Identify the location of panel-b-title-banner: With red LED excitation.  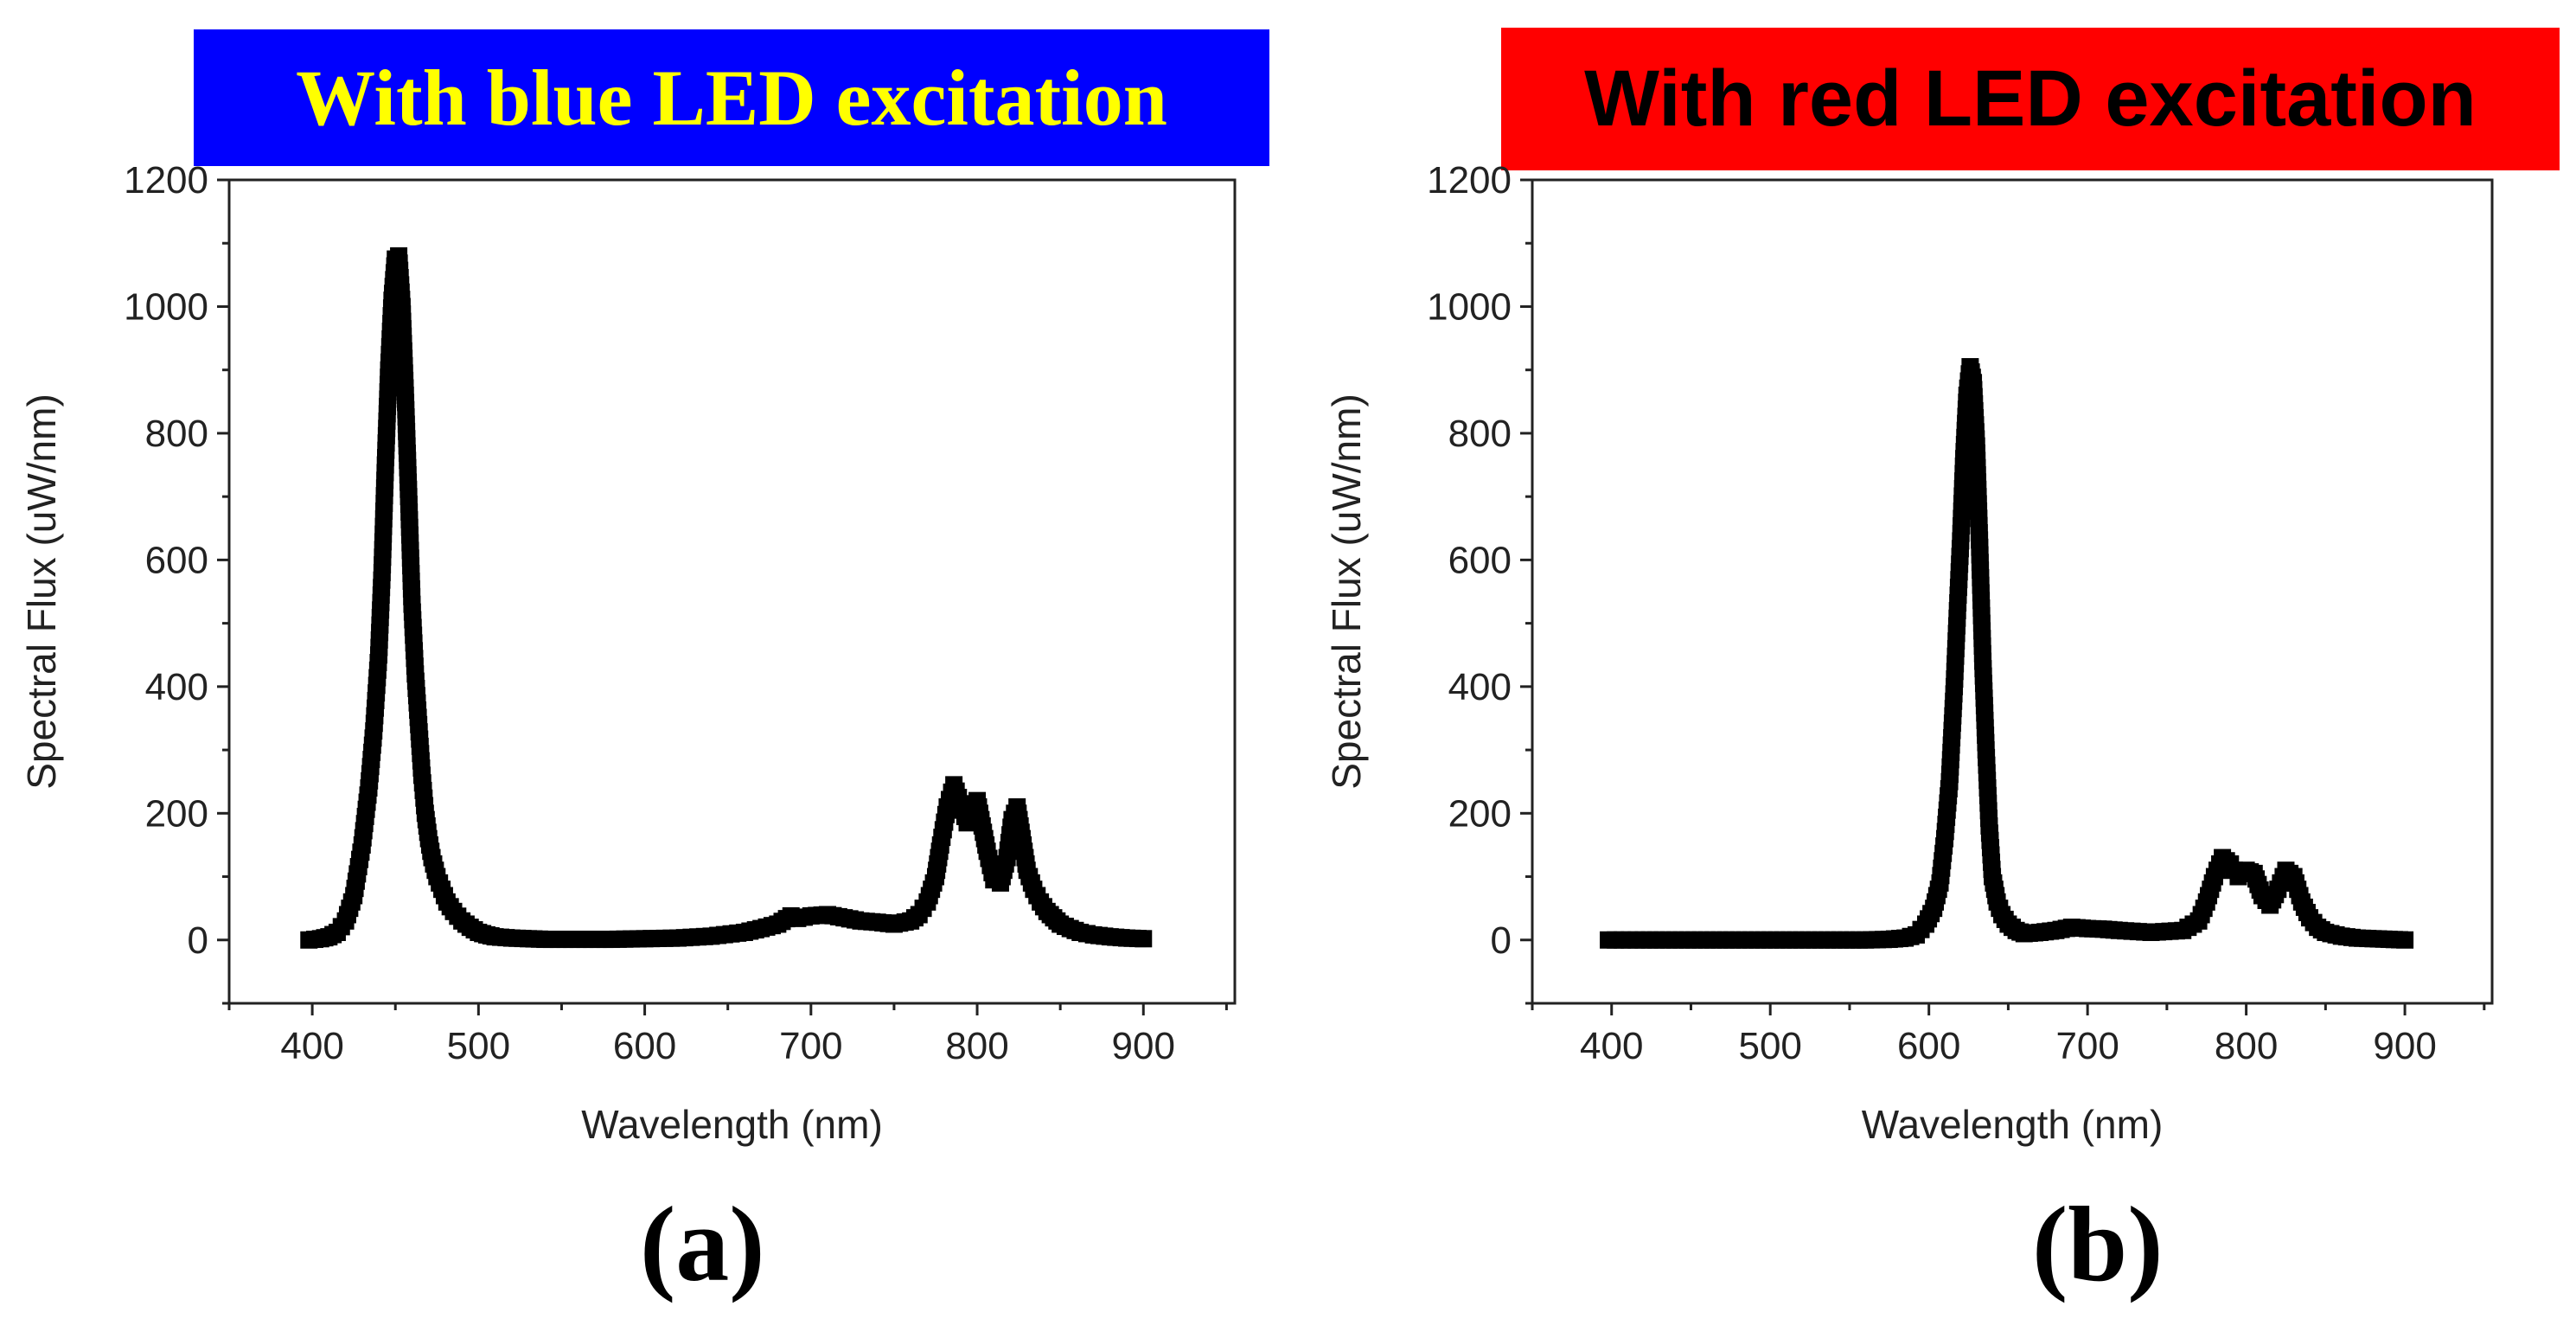
(2031, 99).